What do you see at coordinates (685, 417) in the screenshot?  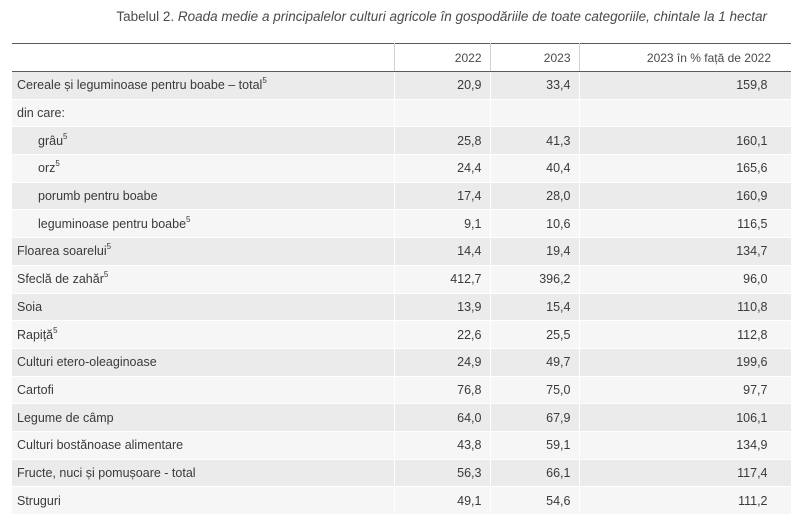 I see `value-percent: 106,1` at bounding box center [685, 417].